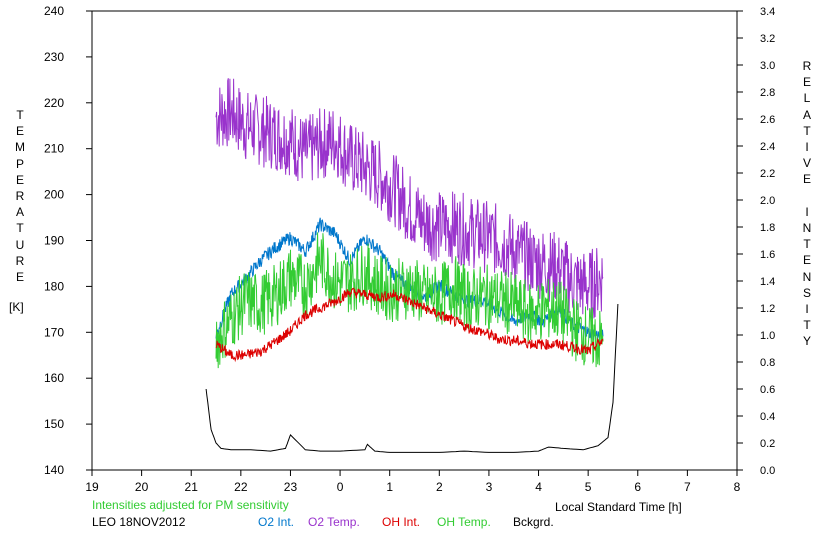 The image size is (828, 535). Describe the element at coordinates (439, 487) in the screenshot. I see `x-tick-label: 2` at that location.